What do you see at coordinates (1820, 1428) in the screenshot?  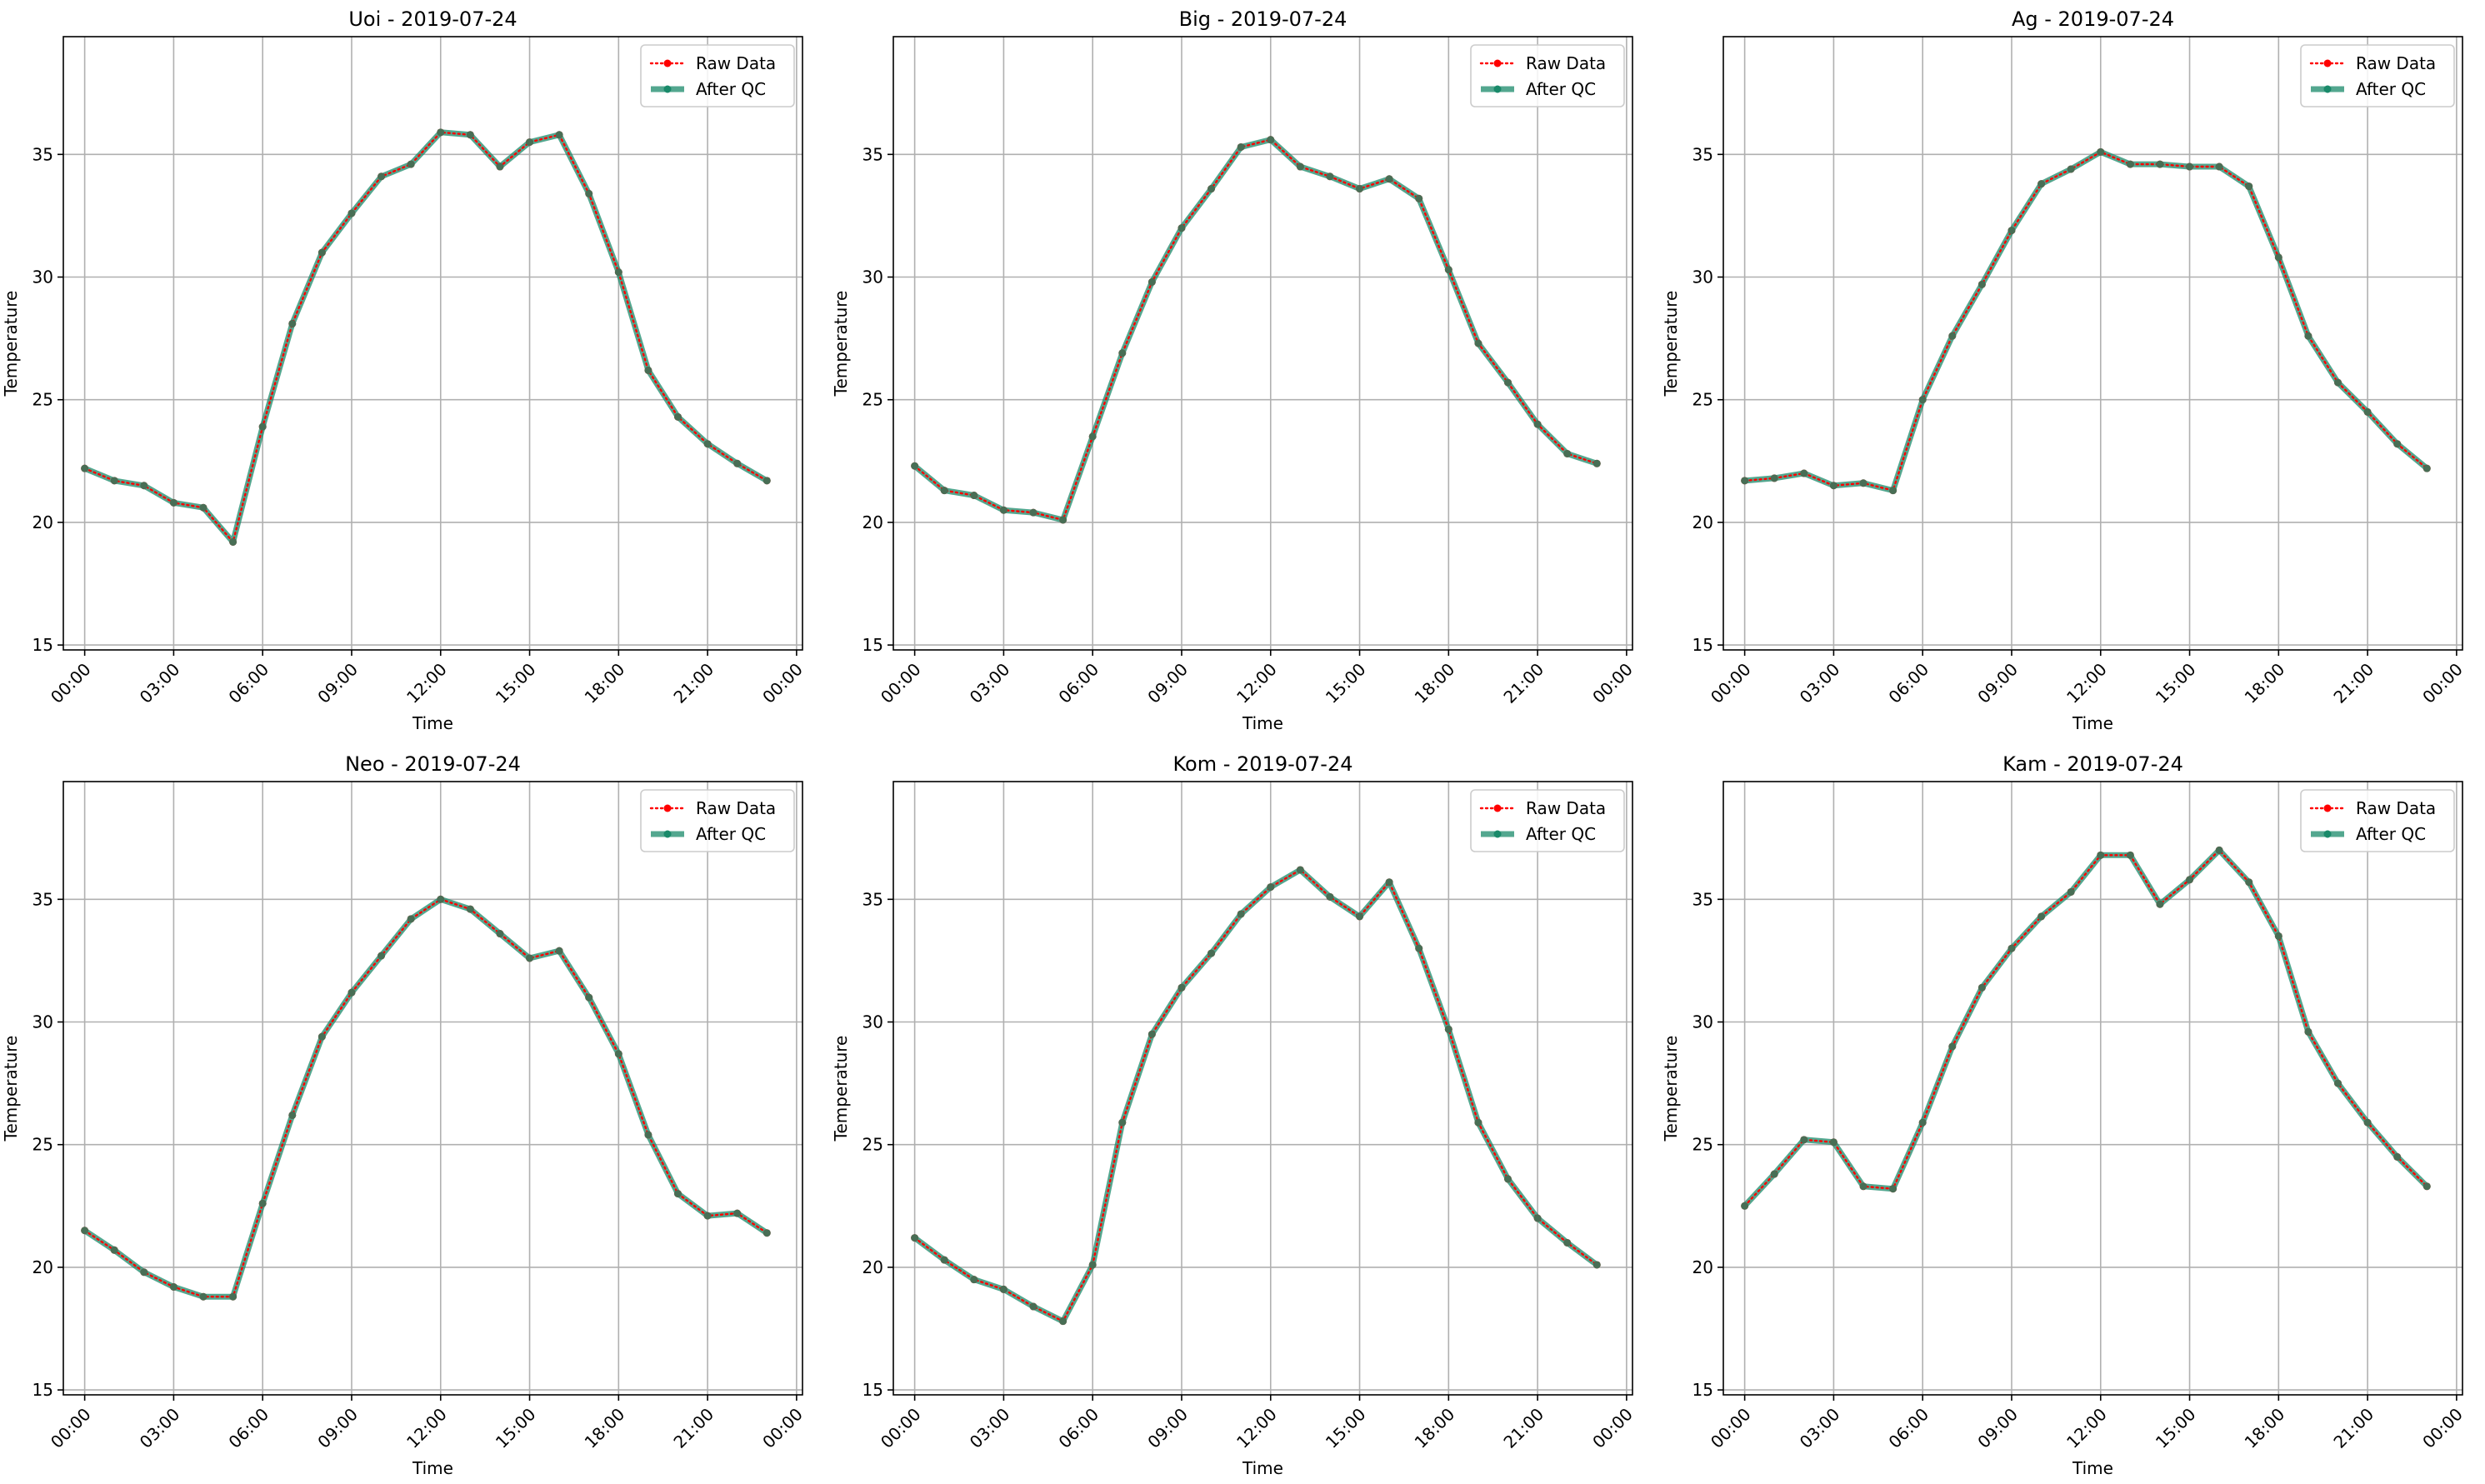 I see `x-tick-label: 03:00` at bounding box center [1820, 1428].